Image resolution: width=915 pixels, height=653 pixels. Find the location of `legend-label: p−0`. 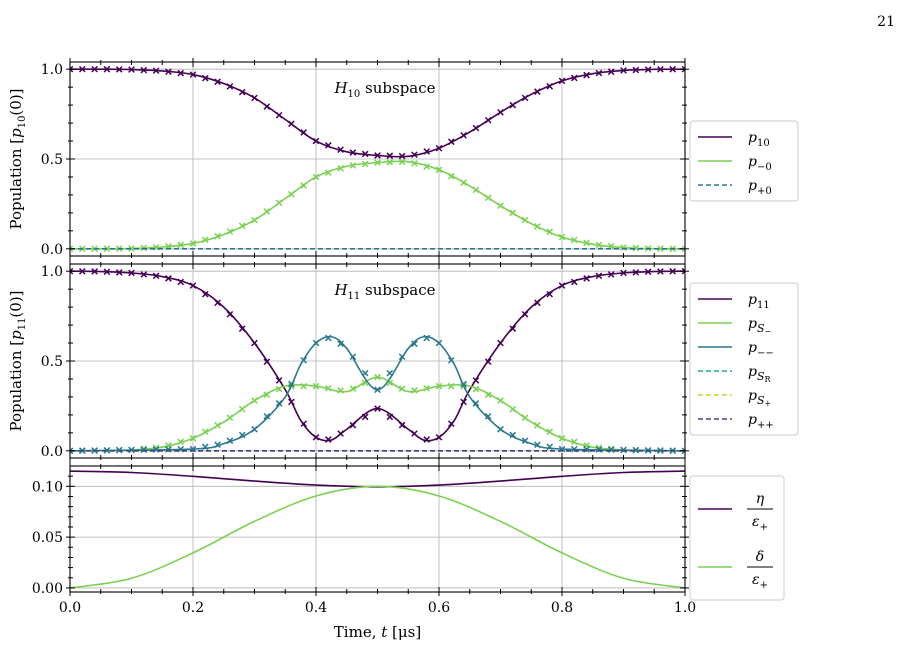

legend-label: p−0 is located at coordinates (760, 163).